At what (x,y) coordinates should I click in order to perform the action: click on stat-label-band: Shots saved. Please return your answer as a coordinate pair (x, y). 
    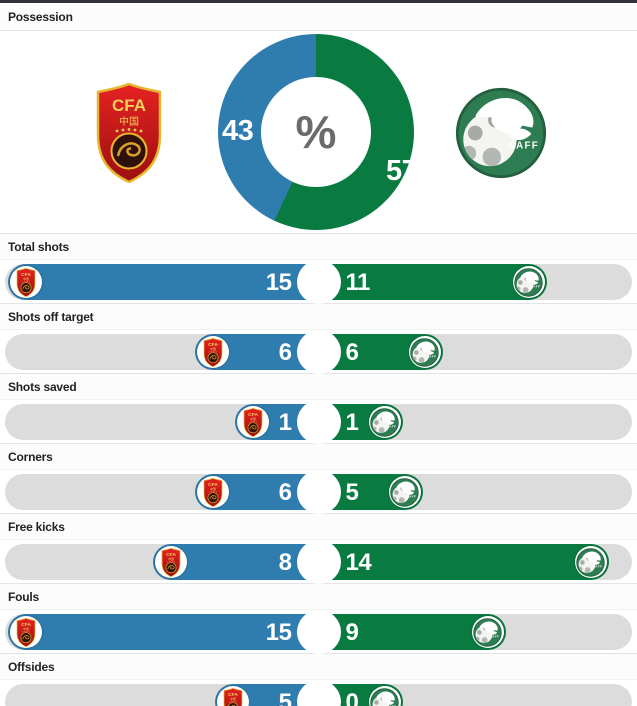
    Looking at the image, I should click on (318, 387).